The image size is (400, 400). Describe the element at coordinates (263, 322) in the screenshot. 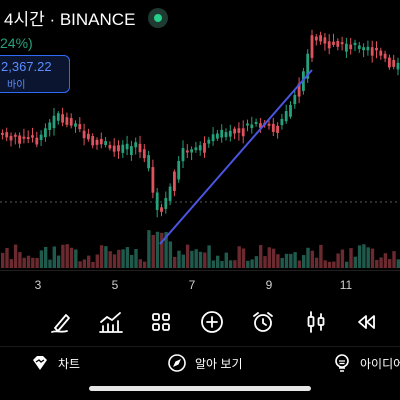

I see `alarm-clock-icon` at that location.